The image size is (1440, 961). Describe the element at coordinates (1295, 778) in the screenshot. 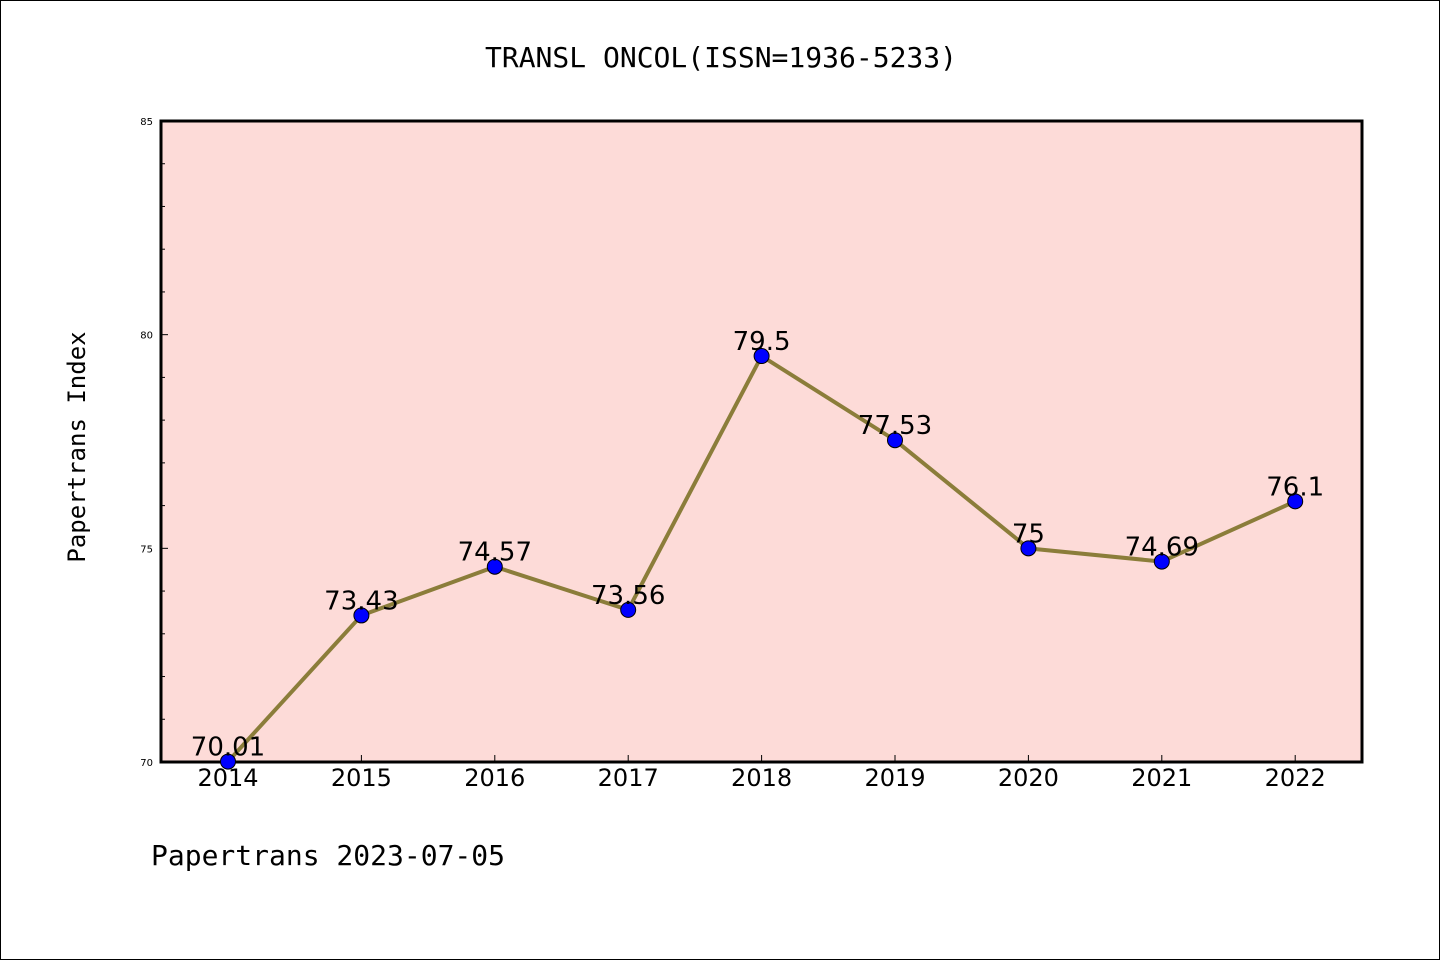

I see `x-tick-label: 2022` at that location.